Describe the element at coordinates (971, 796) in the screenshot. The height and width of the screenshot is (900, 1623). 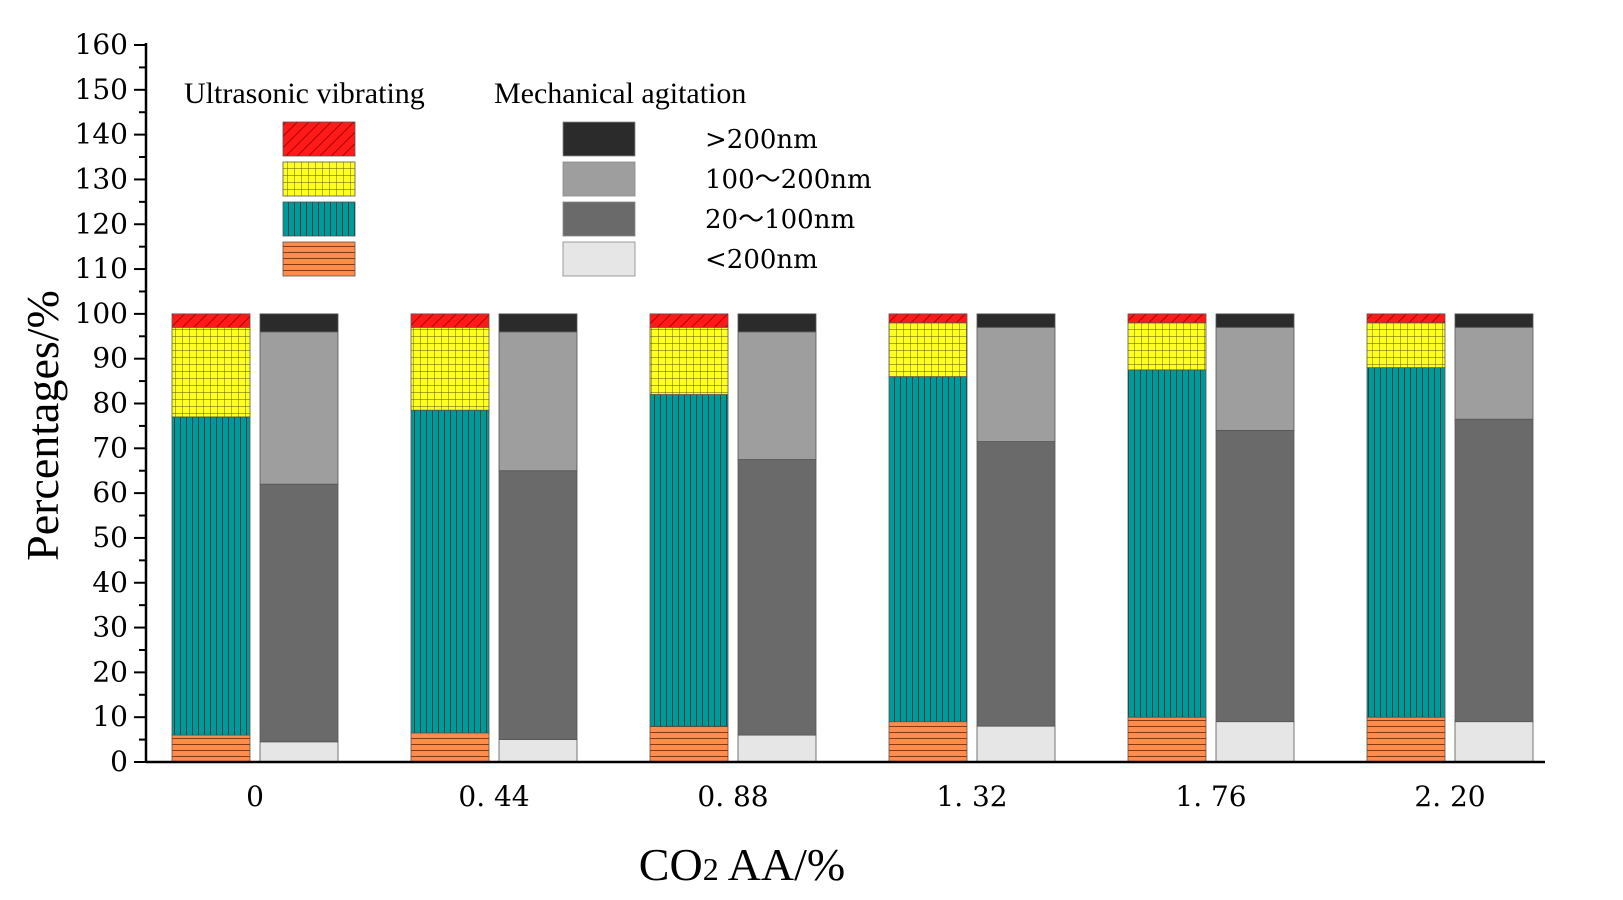
I see `x-tick-label: 1. 32` at that location.